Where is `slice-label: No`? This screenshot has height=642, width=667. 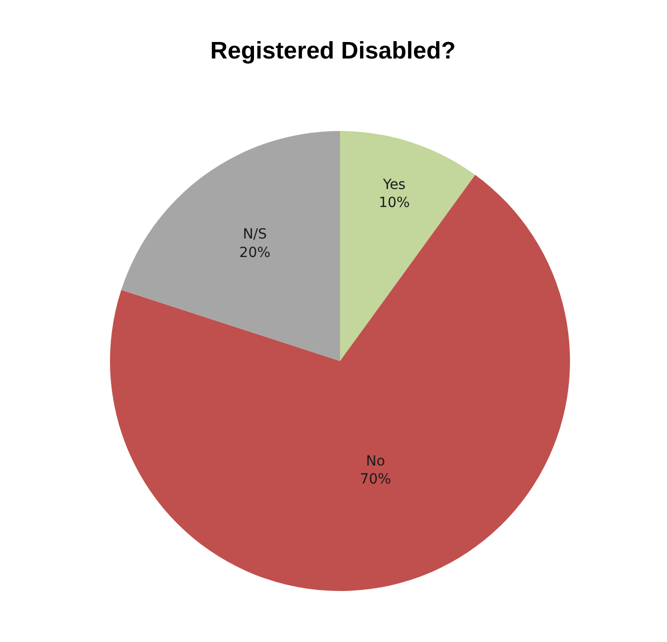 slice-label: No is located at coordinates (376, 461).